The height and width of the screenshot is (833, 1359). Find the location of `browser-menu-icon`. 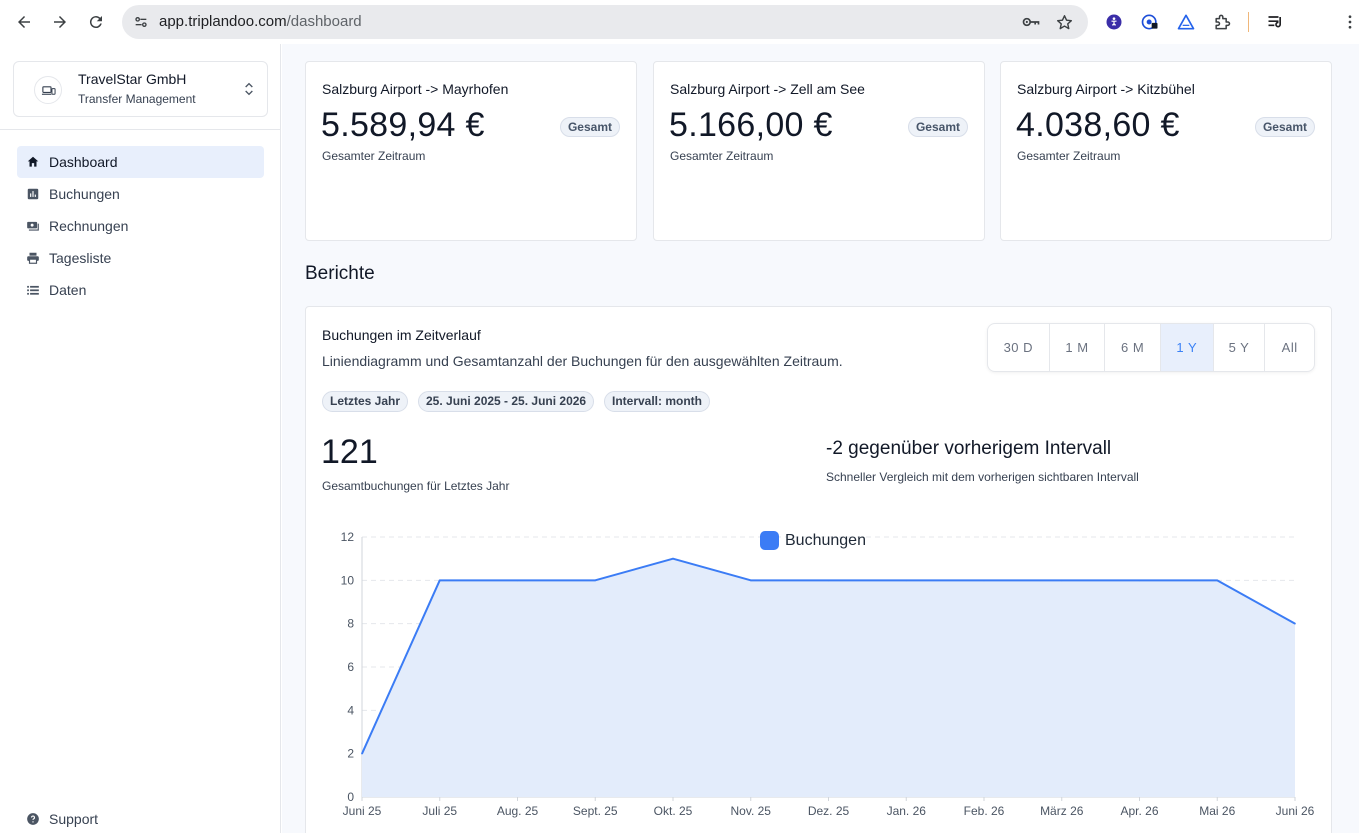

browser-menu-icon is located at coordinates (1348, 22).